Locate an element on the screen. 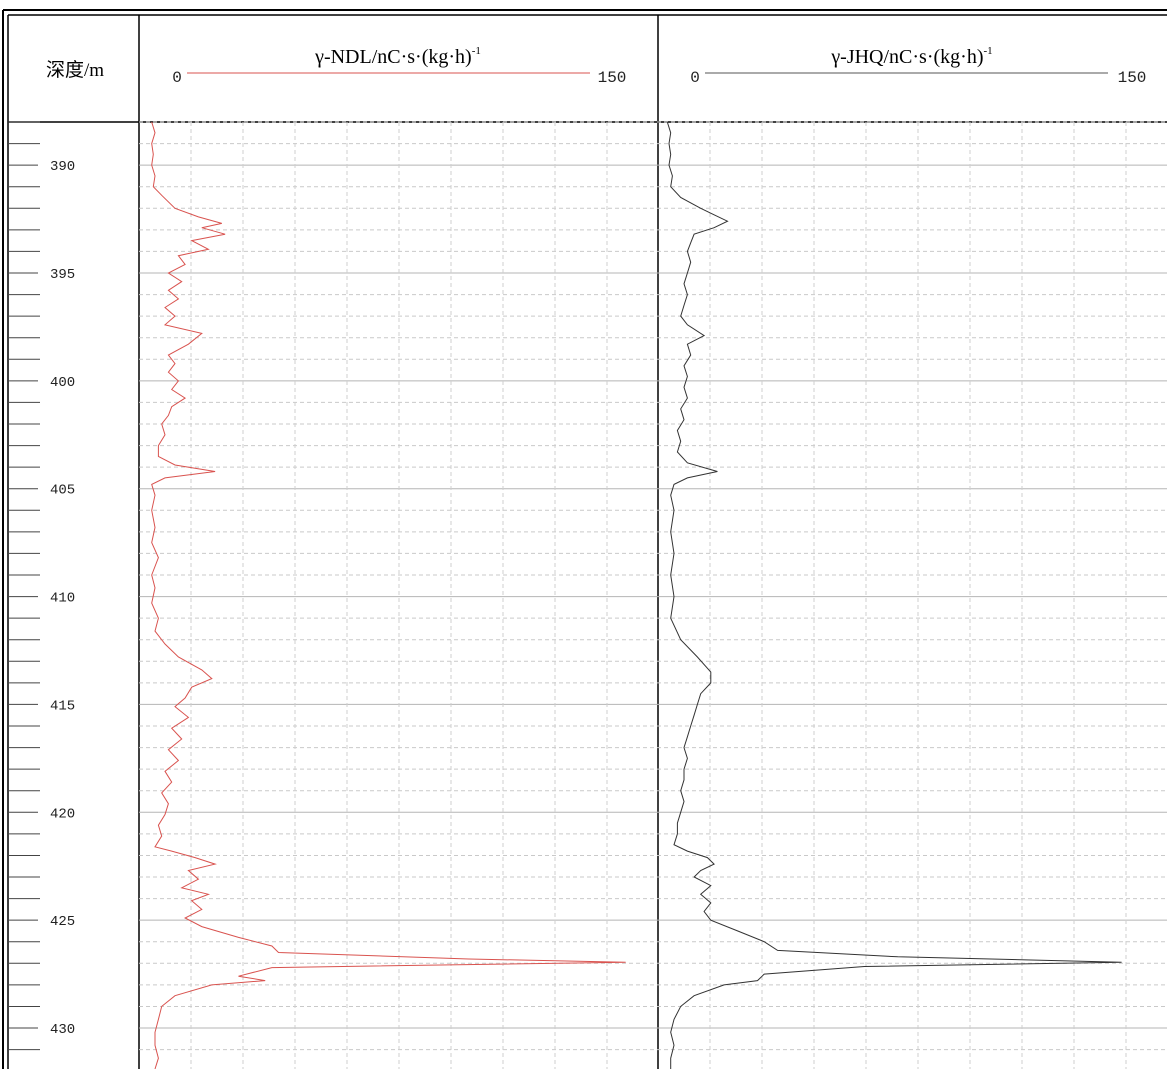 This screenshot has width=1167, height=1069. depth-tick-label: 430 is located at coordinates (62, 1030).